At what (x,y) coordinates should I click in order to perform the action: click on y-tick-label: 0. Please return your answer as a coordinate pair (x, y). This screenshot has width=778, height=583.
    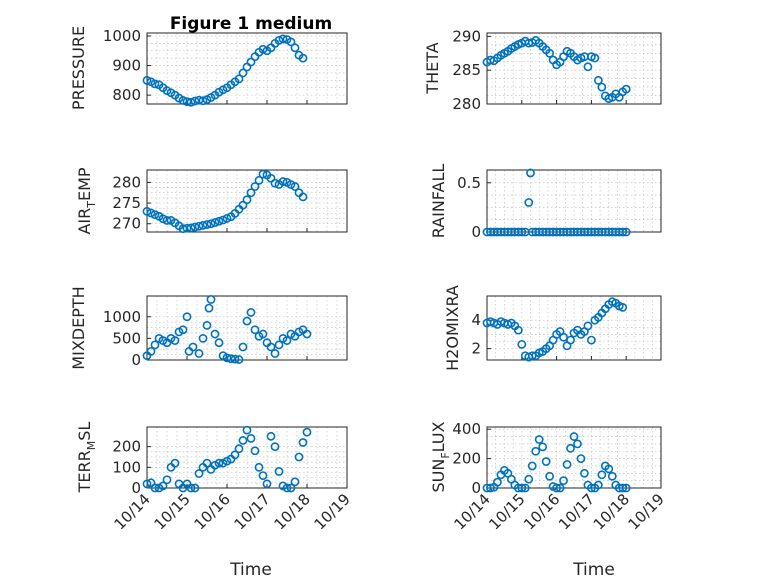
    Looking at the image, I should click on (476, 232).